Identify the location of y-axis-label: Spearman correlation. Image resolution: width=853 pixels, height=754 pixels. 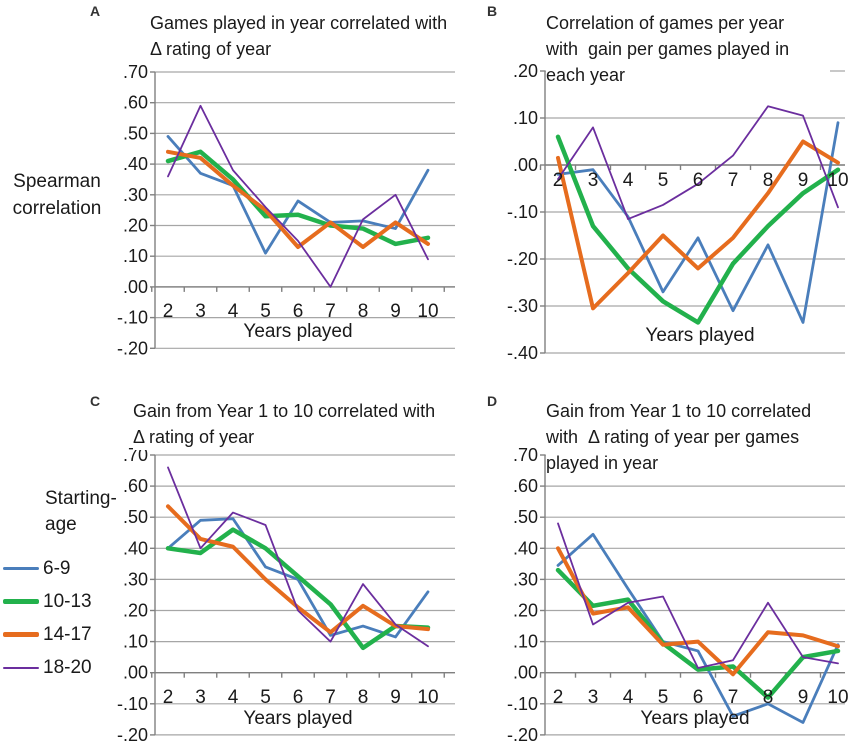
(57, 195).